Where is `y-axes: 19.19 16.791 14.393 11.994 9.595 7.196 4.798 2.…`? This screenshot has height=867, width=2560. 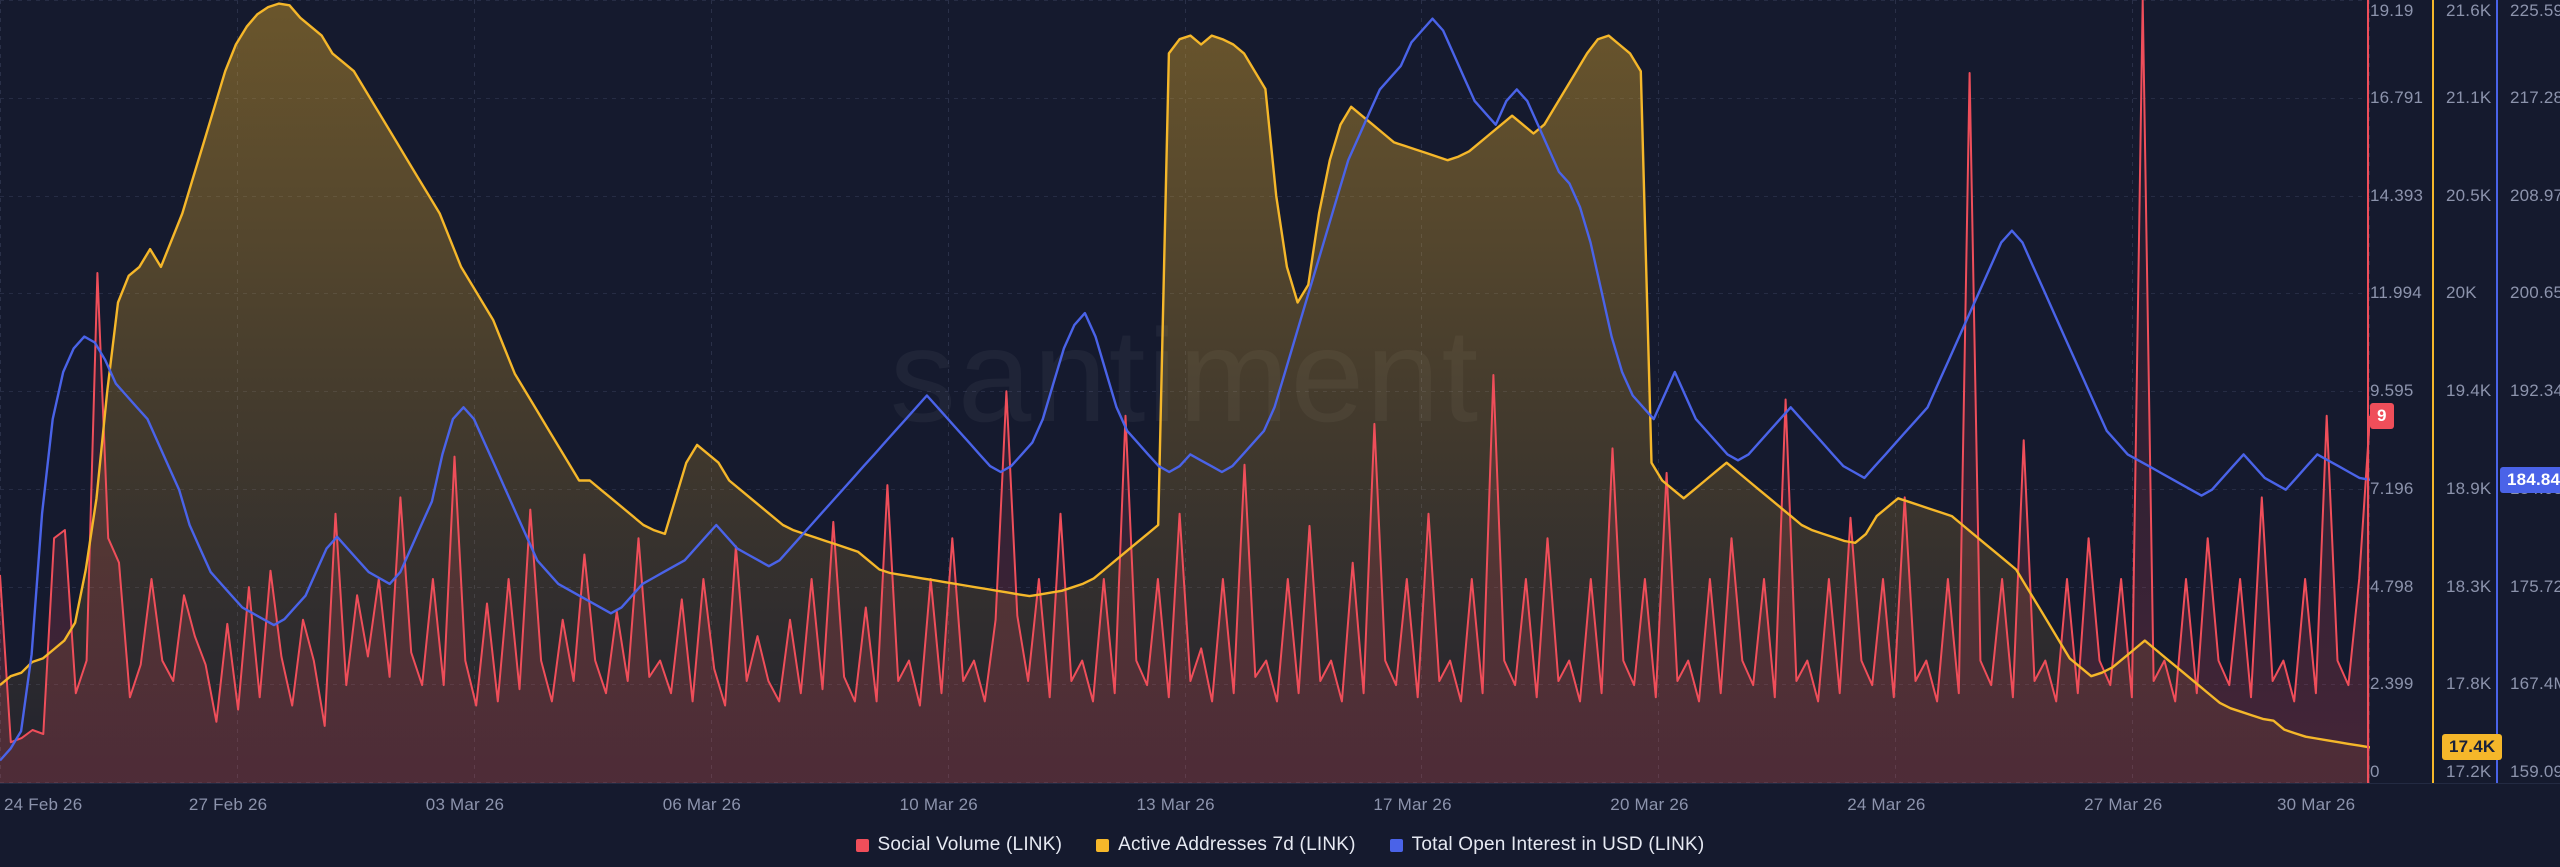 y-axes: 19.19 16.791 14.393 11.994 9.595 7.196 4.798 2.… is located at coordinates (2465, 391).